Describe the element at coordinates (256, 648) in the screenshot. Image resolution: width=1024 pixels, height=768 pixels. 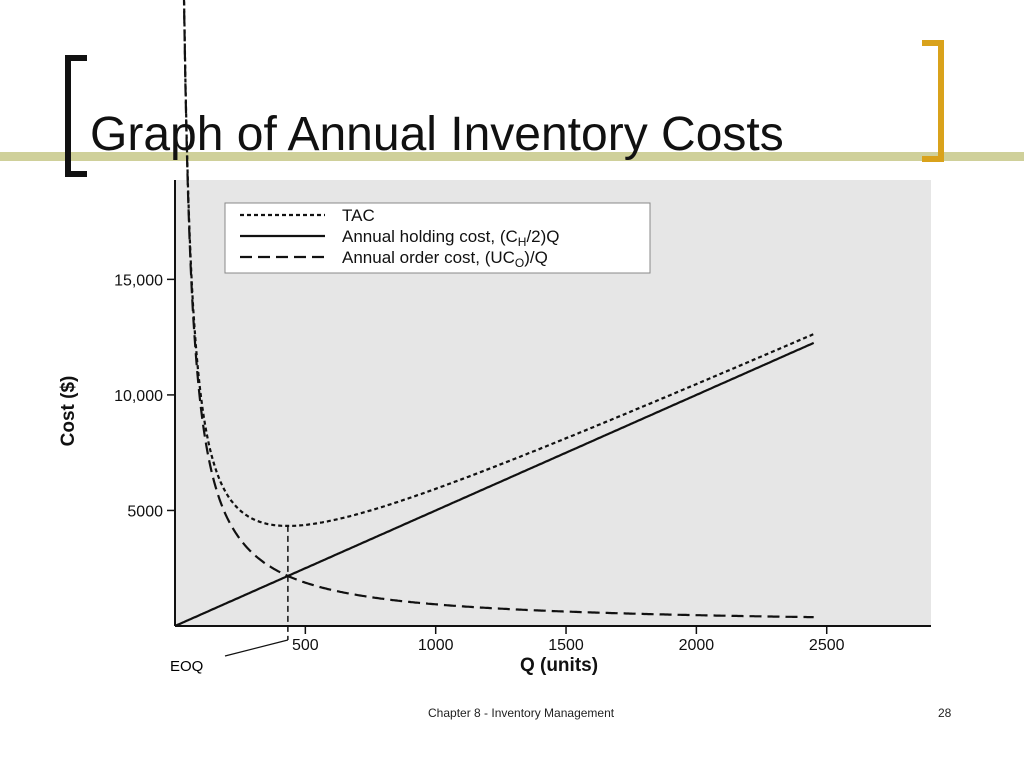
I see `eoq-leader-line` at that location.